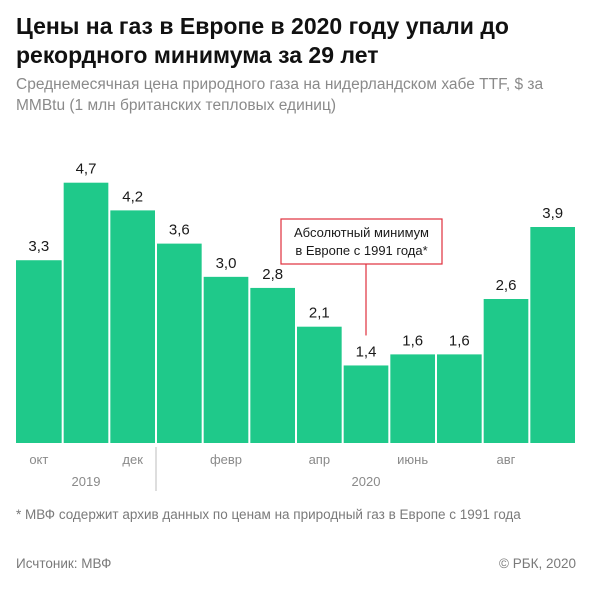 This screenshot has height=592, width=590. I want to click on annotation-line2: в Европе с 1991 года*, so click(361, 250).